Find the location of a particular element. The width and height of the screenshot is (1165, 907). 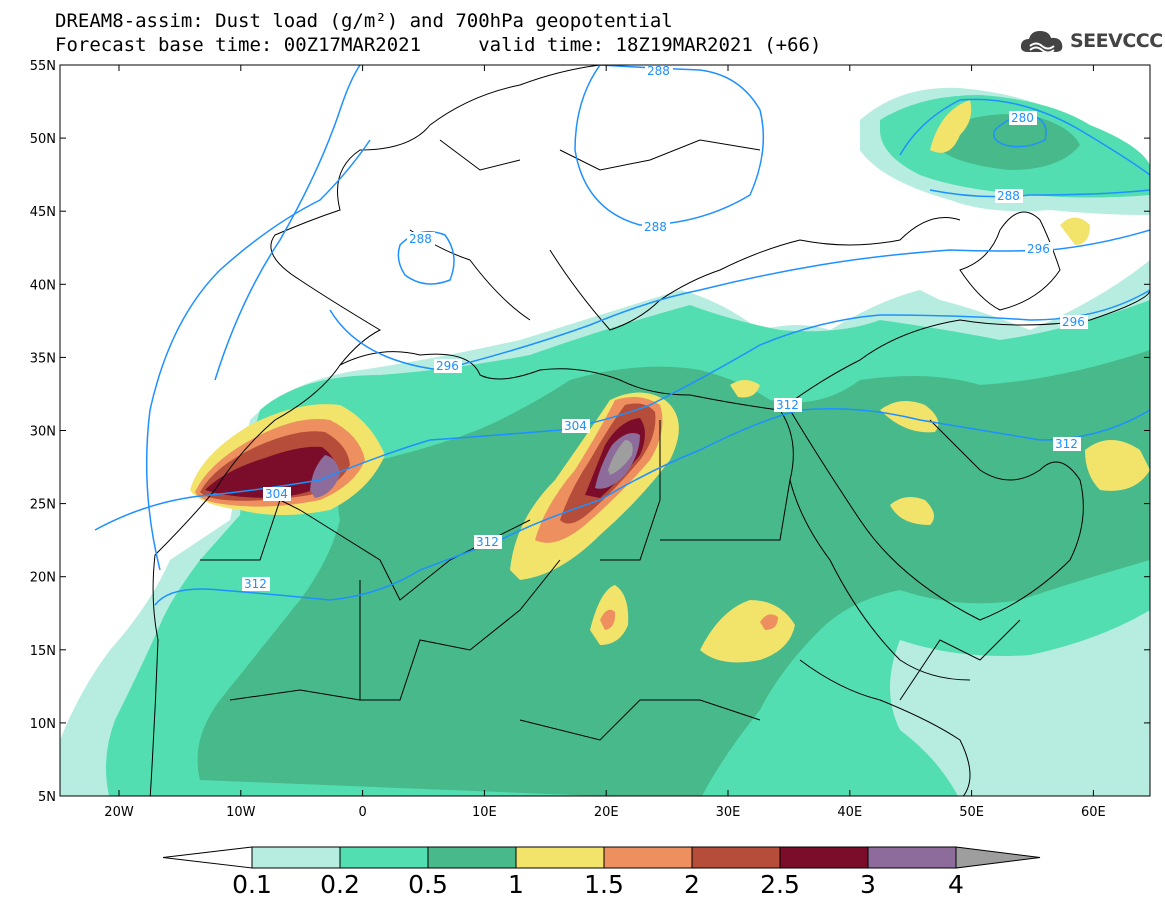

dust-band-1.5-libya is located at coordinates (608, 619).